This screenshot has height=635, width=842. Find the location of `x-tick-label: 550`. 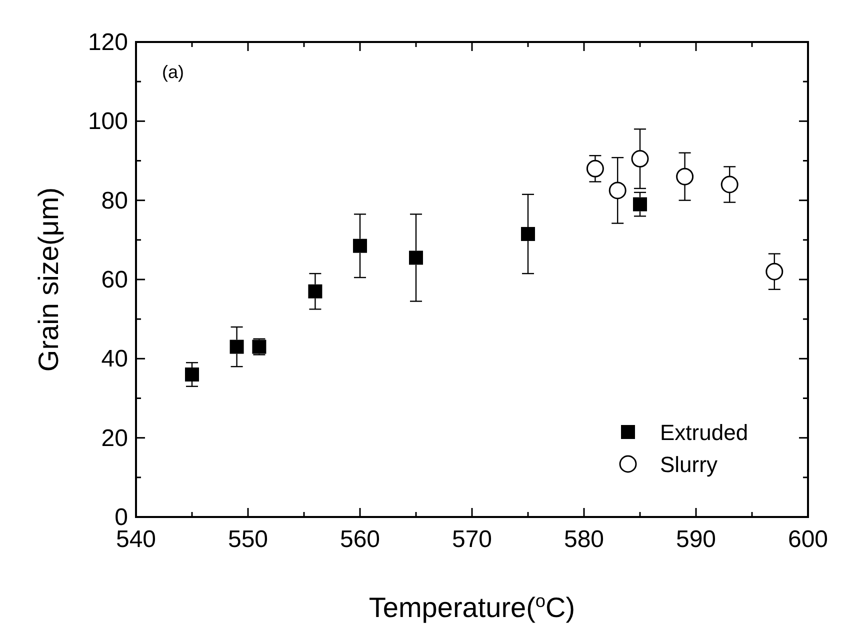

x-tick-label: 550 is located at coordinates (248, 539).